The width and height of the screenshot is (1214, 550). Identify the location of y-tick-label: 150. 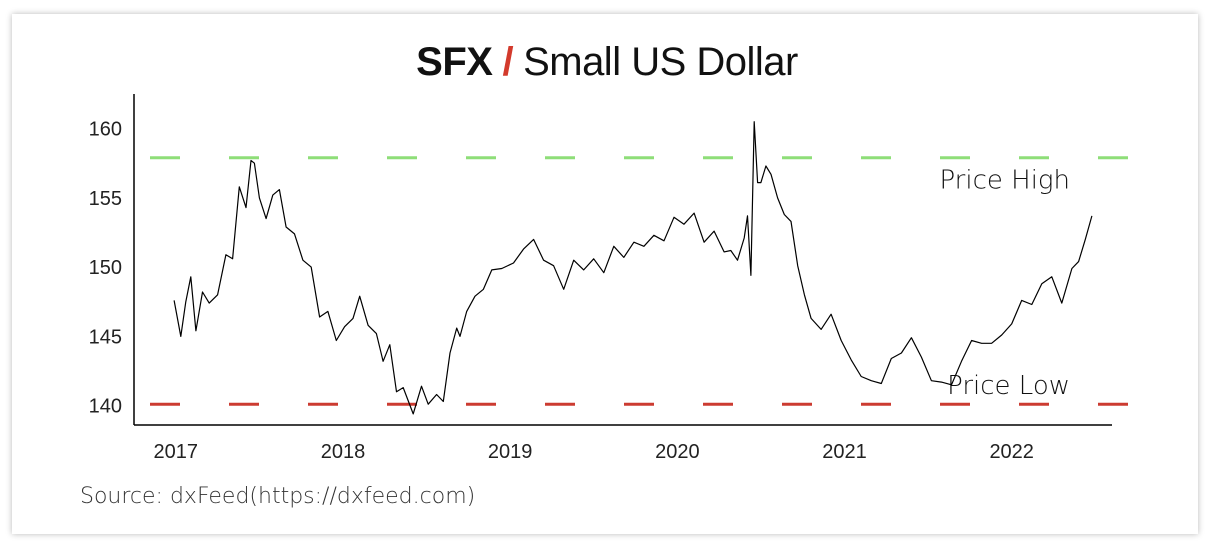
(105, 268).